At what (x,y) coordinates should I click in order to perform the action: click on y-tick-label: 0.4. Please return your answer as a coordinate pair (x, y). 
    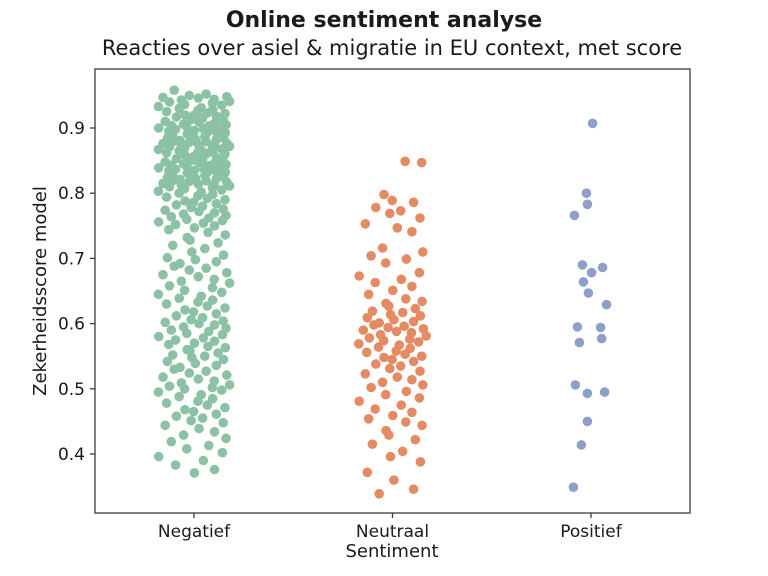
    Looking at the image, I should click on (71, 455).